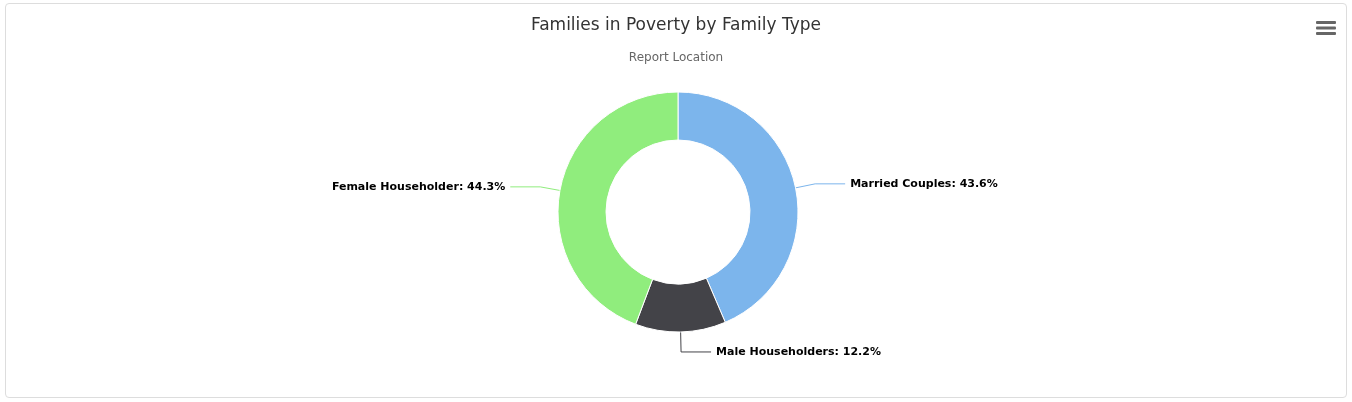 The width and height of the screenshot is (1352, 402). Describe the element at coordinates (676, 23) in the screenshot. I see `chart-title: Families in Poverty by Family Type` at that location.